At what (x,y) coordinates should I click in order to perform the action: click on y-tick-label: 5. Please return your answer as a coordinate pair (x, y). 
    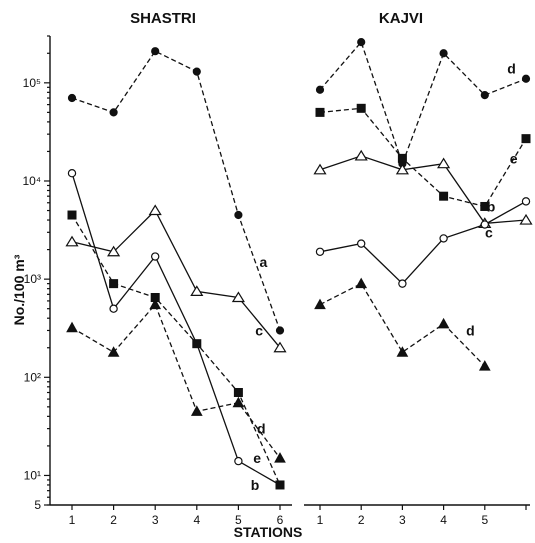
    Looking at the image, I should click on (37, 505).